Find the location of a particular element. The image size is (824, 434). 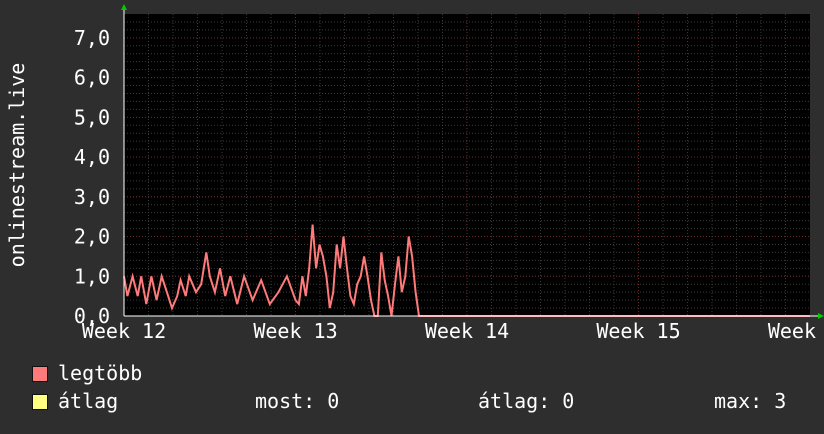

y-tick-label: 7,0 is located at coordinates (92, 38).